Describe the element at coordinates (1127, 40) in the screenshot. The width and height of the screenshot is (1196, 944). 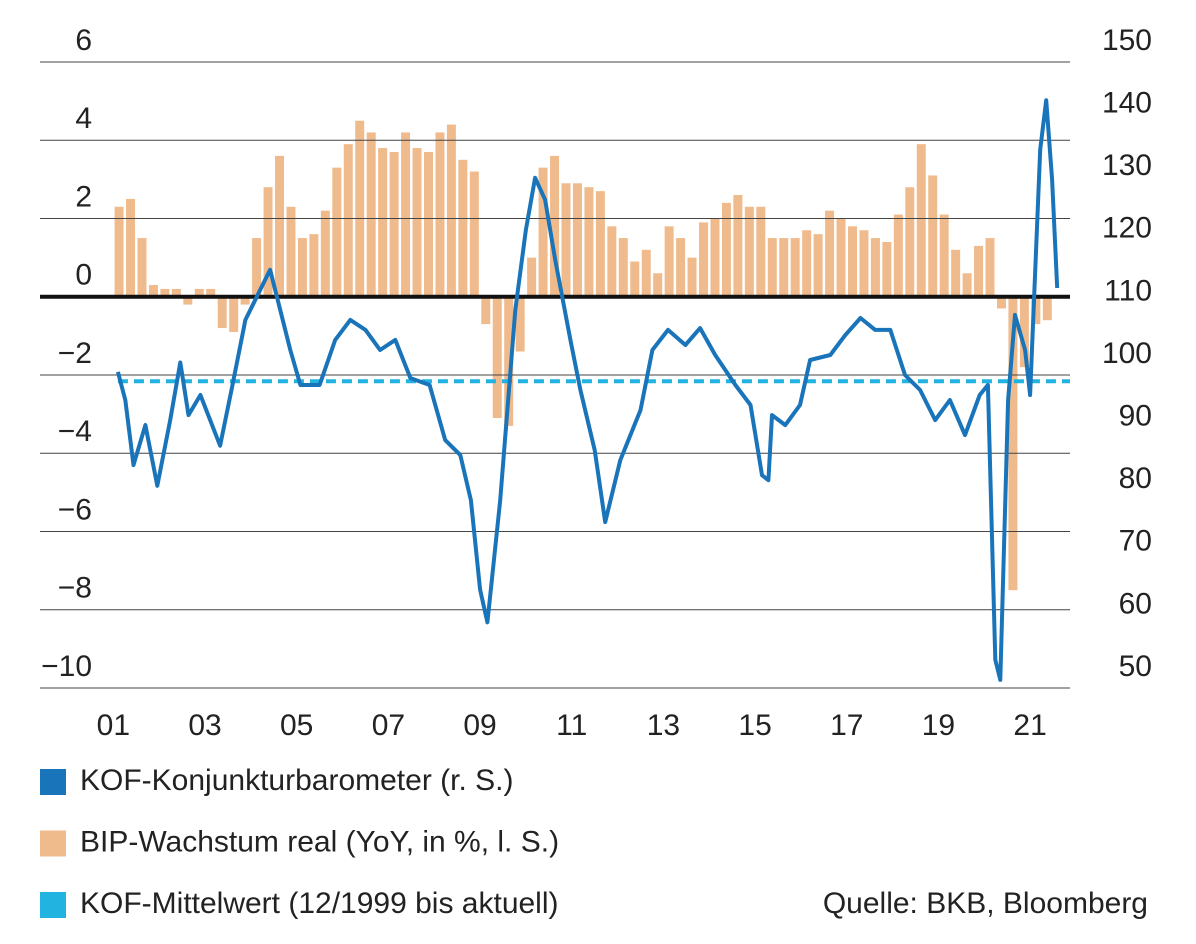
I see `y2-tick-label: 150` at that location.